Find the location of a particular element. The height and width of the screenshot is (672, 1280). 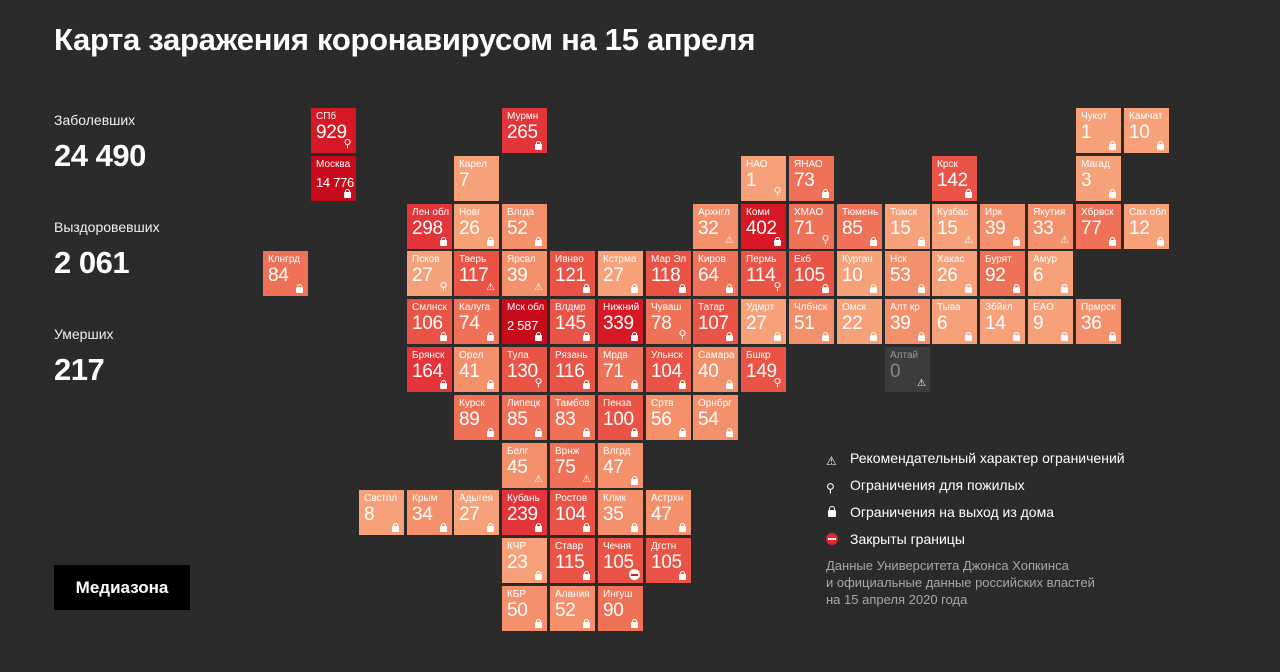

region-name: Екб is located at coordinates (802, 259).